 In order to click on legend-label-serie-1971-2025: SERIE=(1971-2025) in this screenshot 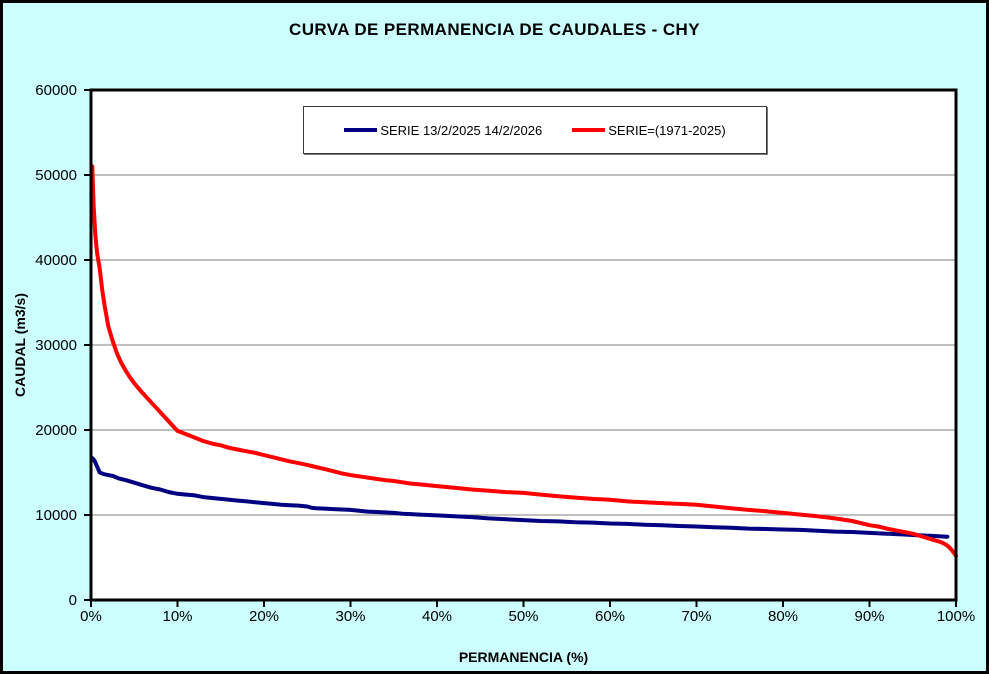, I will do `click(667, 130)`.